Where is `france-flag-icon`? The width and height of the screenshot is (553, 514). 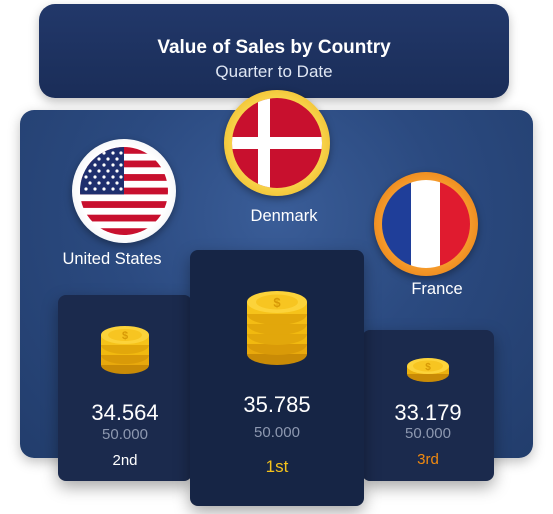
france-flag-icon is located at coordinates (426, 224).